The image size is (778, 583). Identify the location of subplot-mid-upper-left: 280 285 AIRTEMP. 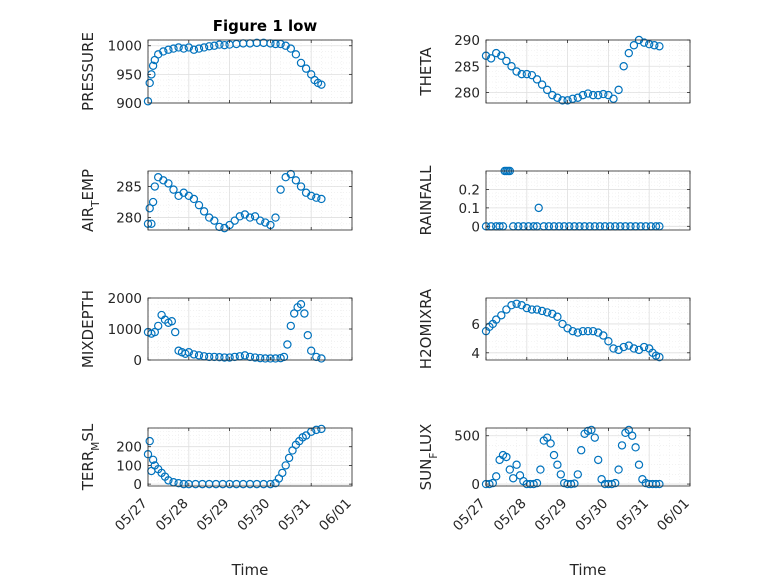
(216, 201).